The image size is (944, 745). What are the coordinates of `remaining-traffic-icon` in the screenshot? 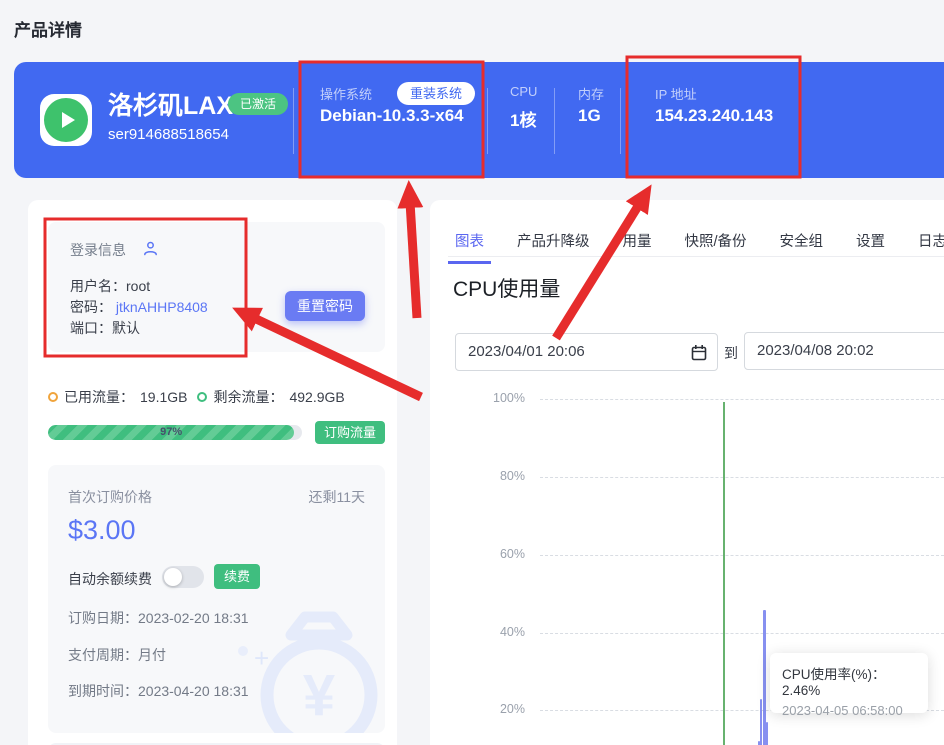 It's located at (202, 397).